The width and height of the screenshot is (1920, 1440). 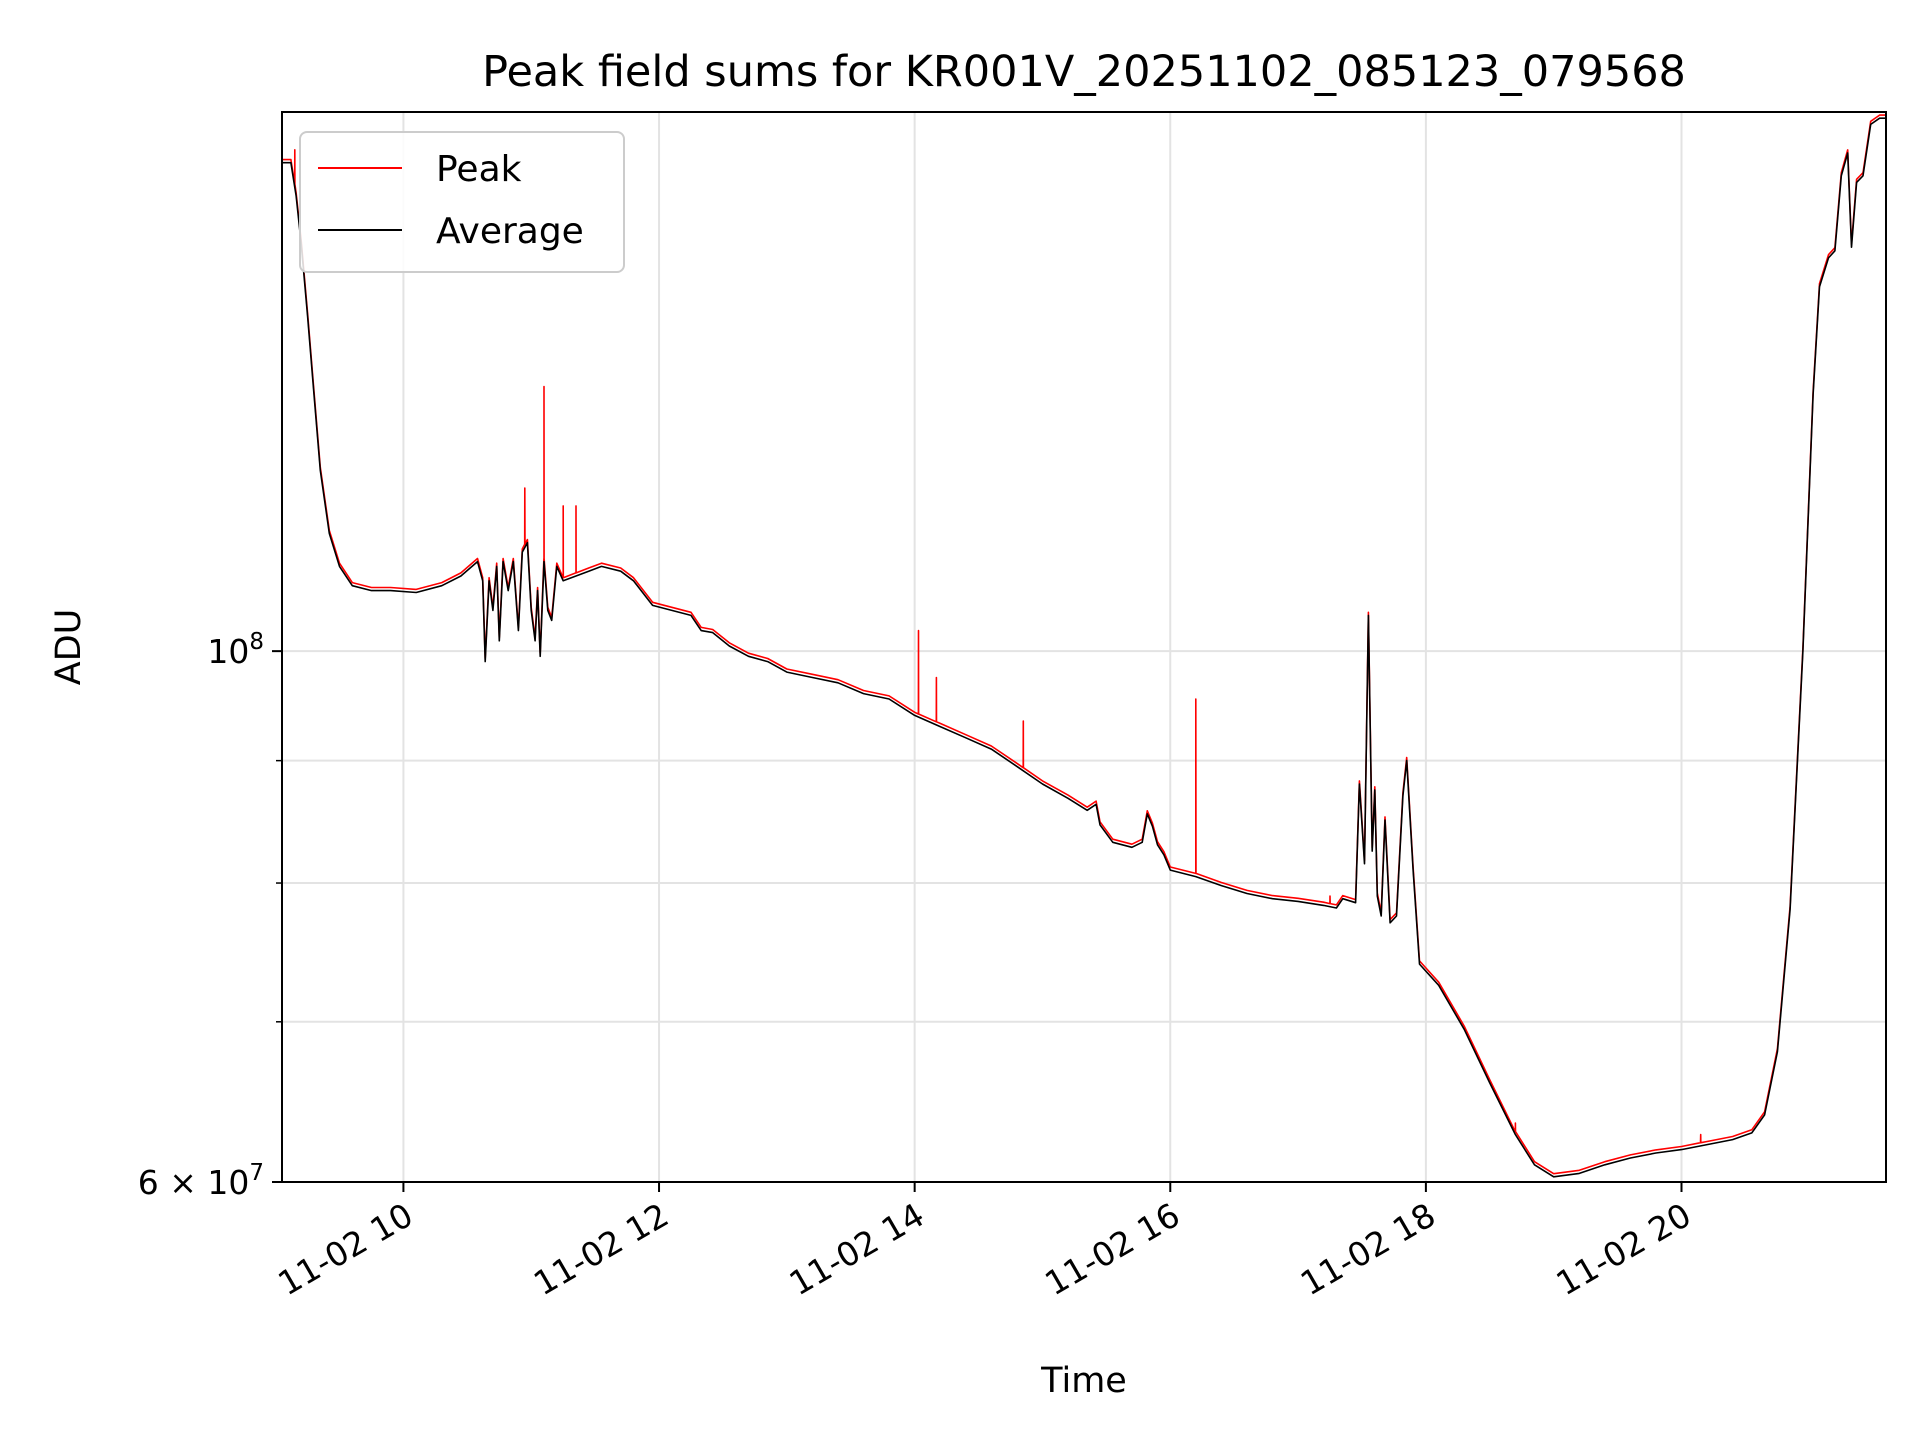 What do you see at coordinates (462, 202) in the screenshot?
I see `legend: Peak Average` at bounding box center [462, 202].